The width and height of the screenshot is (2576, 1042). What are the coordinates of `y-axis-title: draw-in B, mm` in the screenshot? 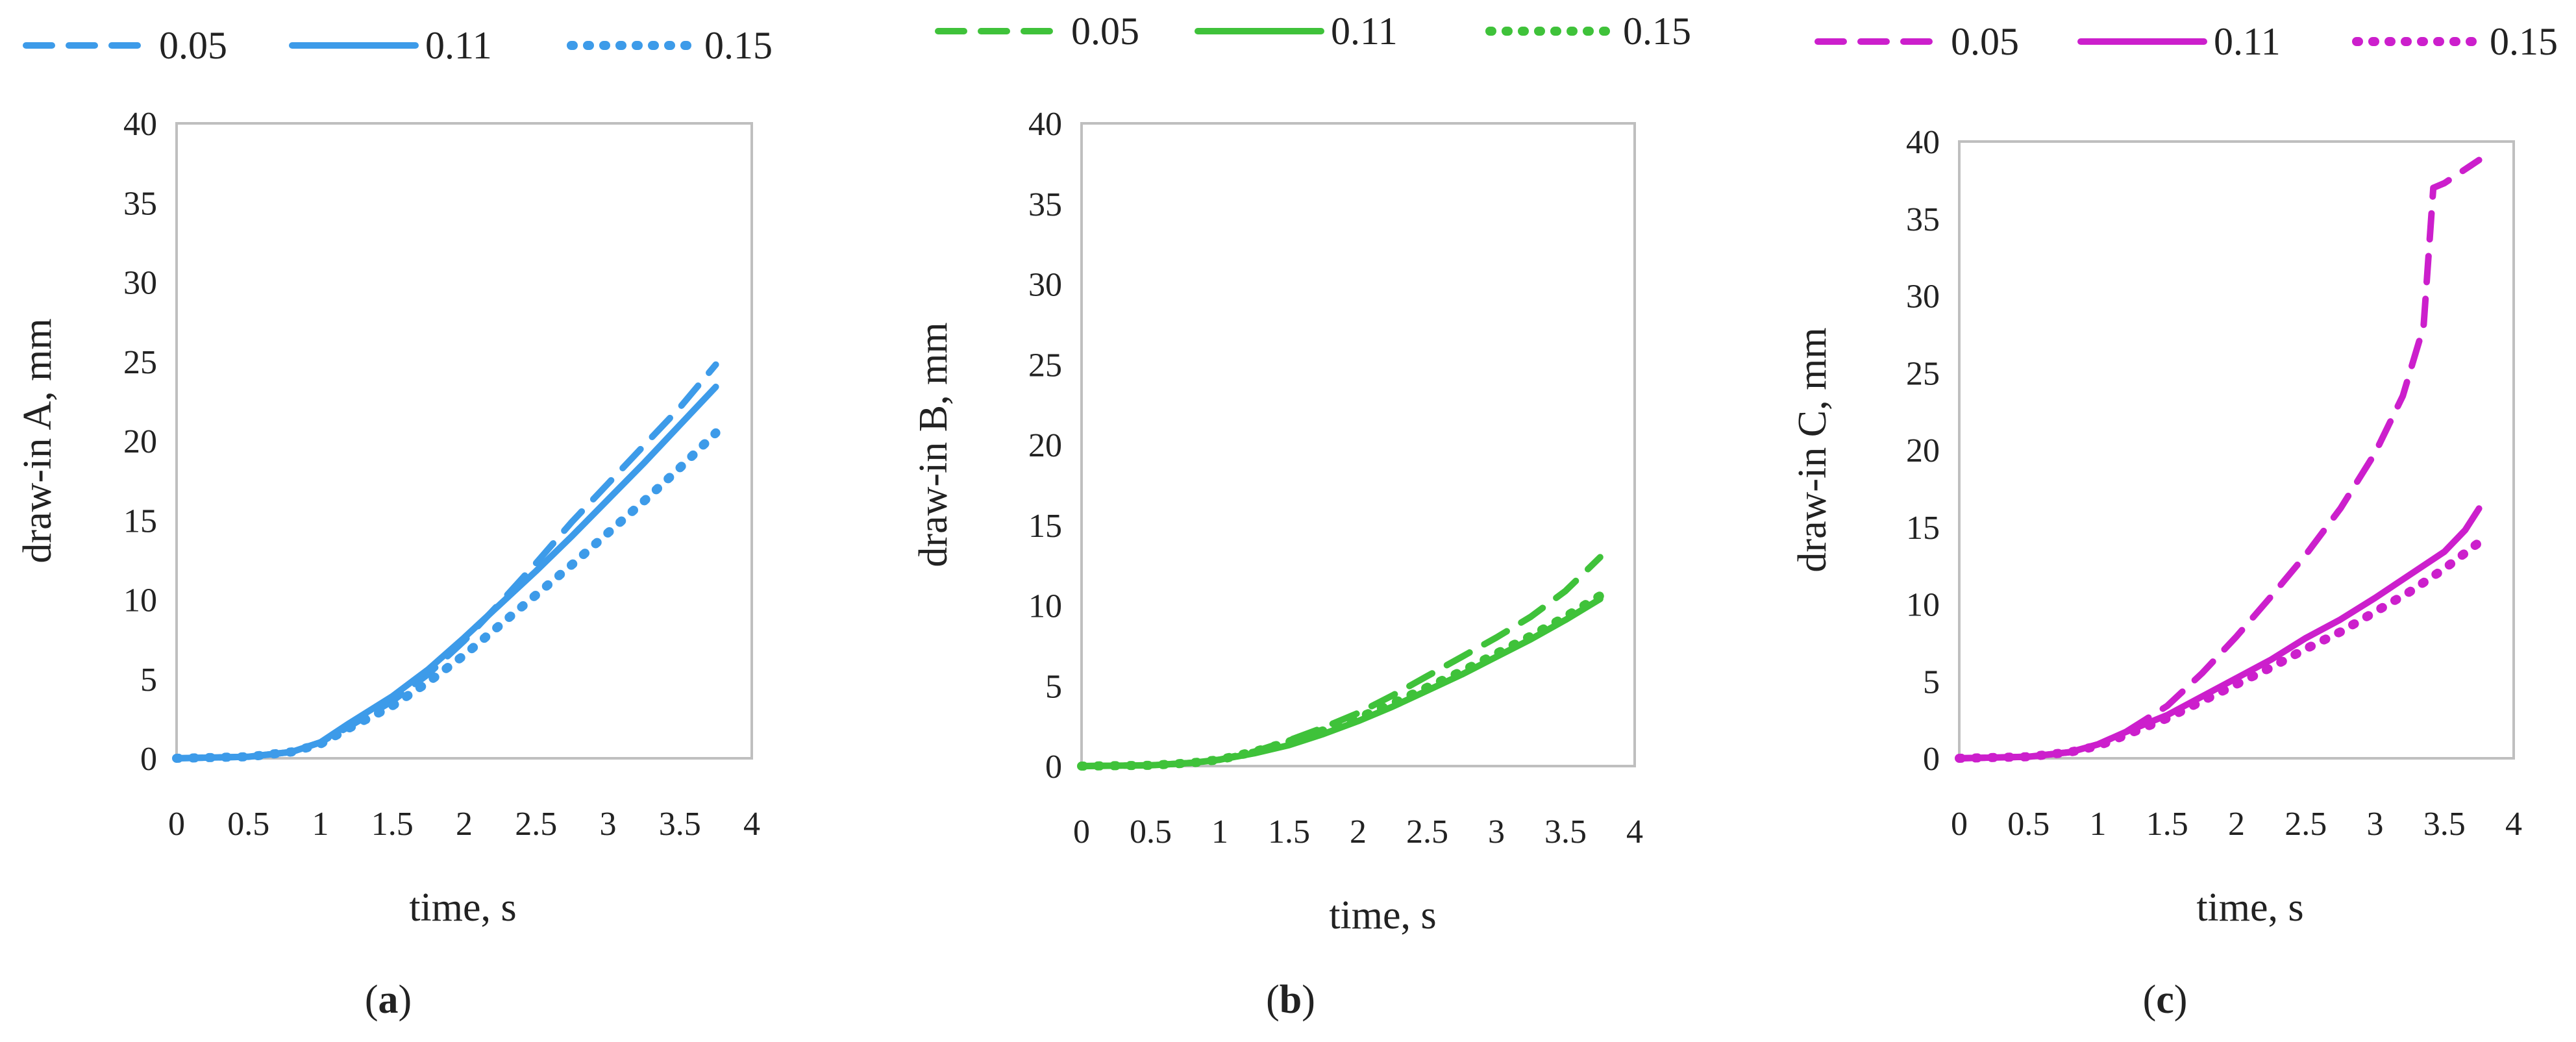 It's located at (933, 445).